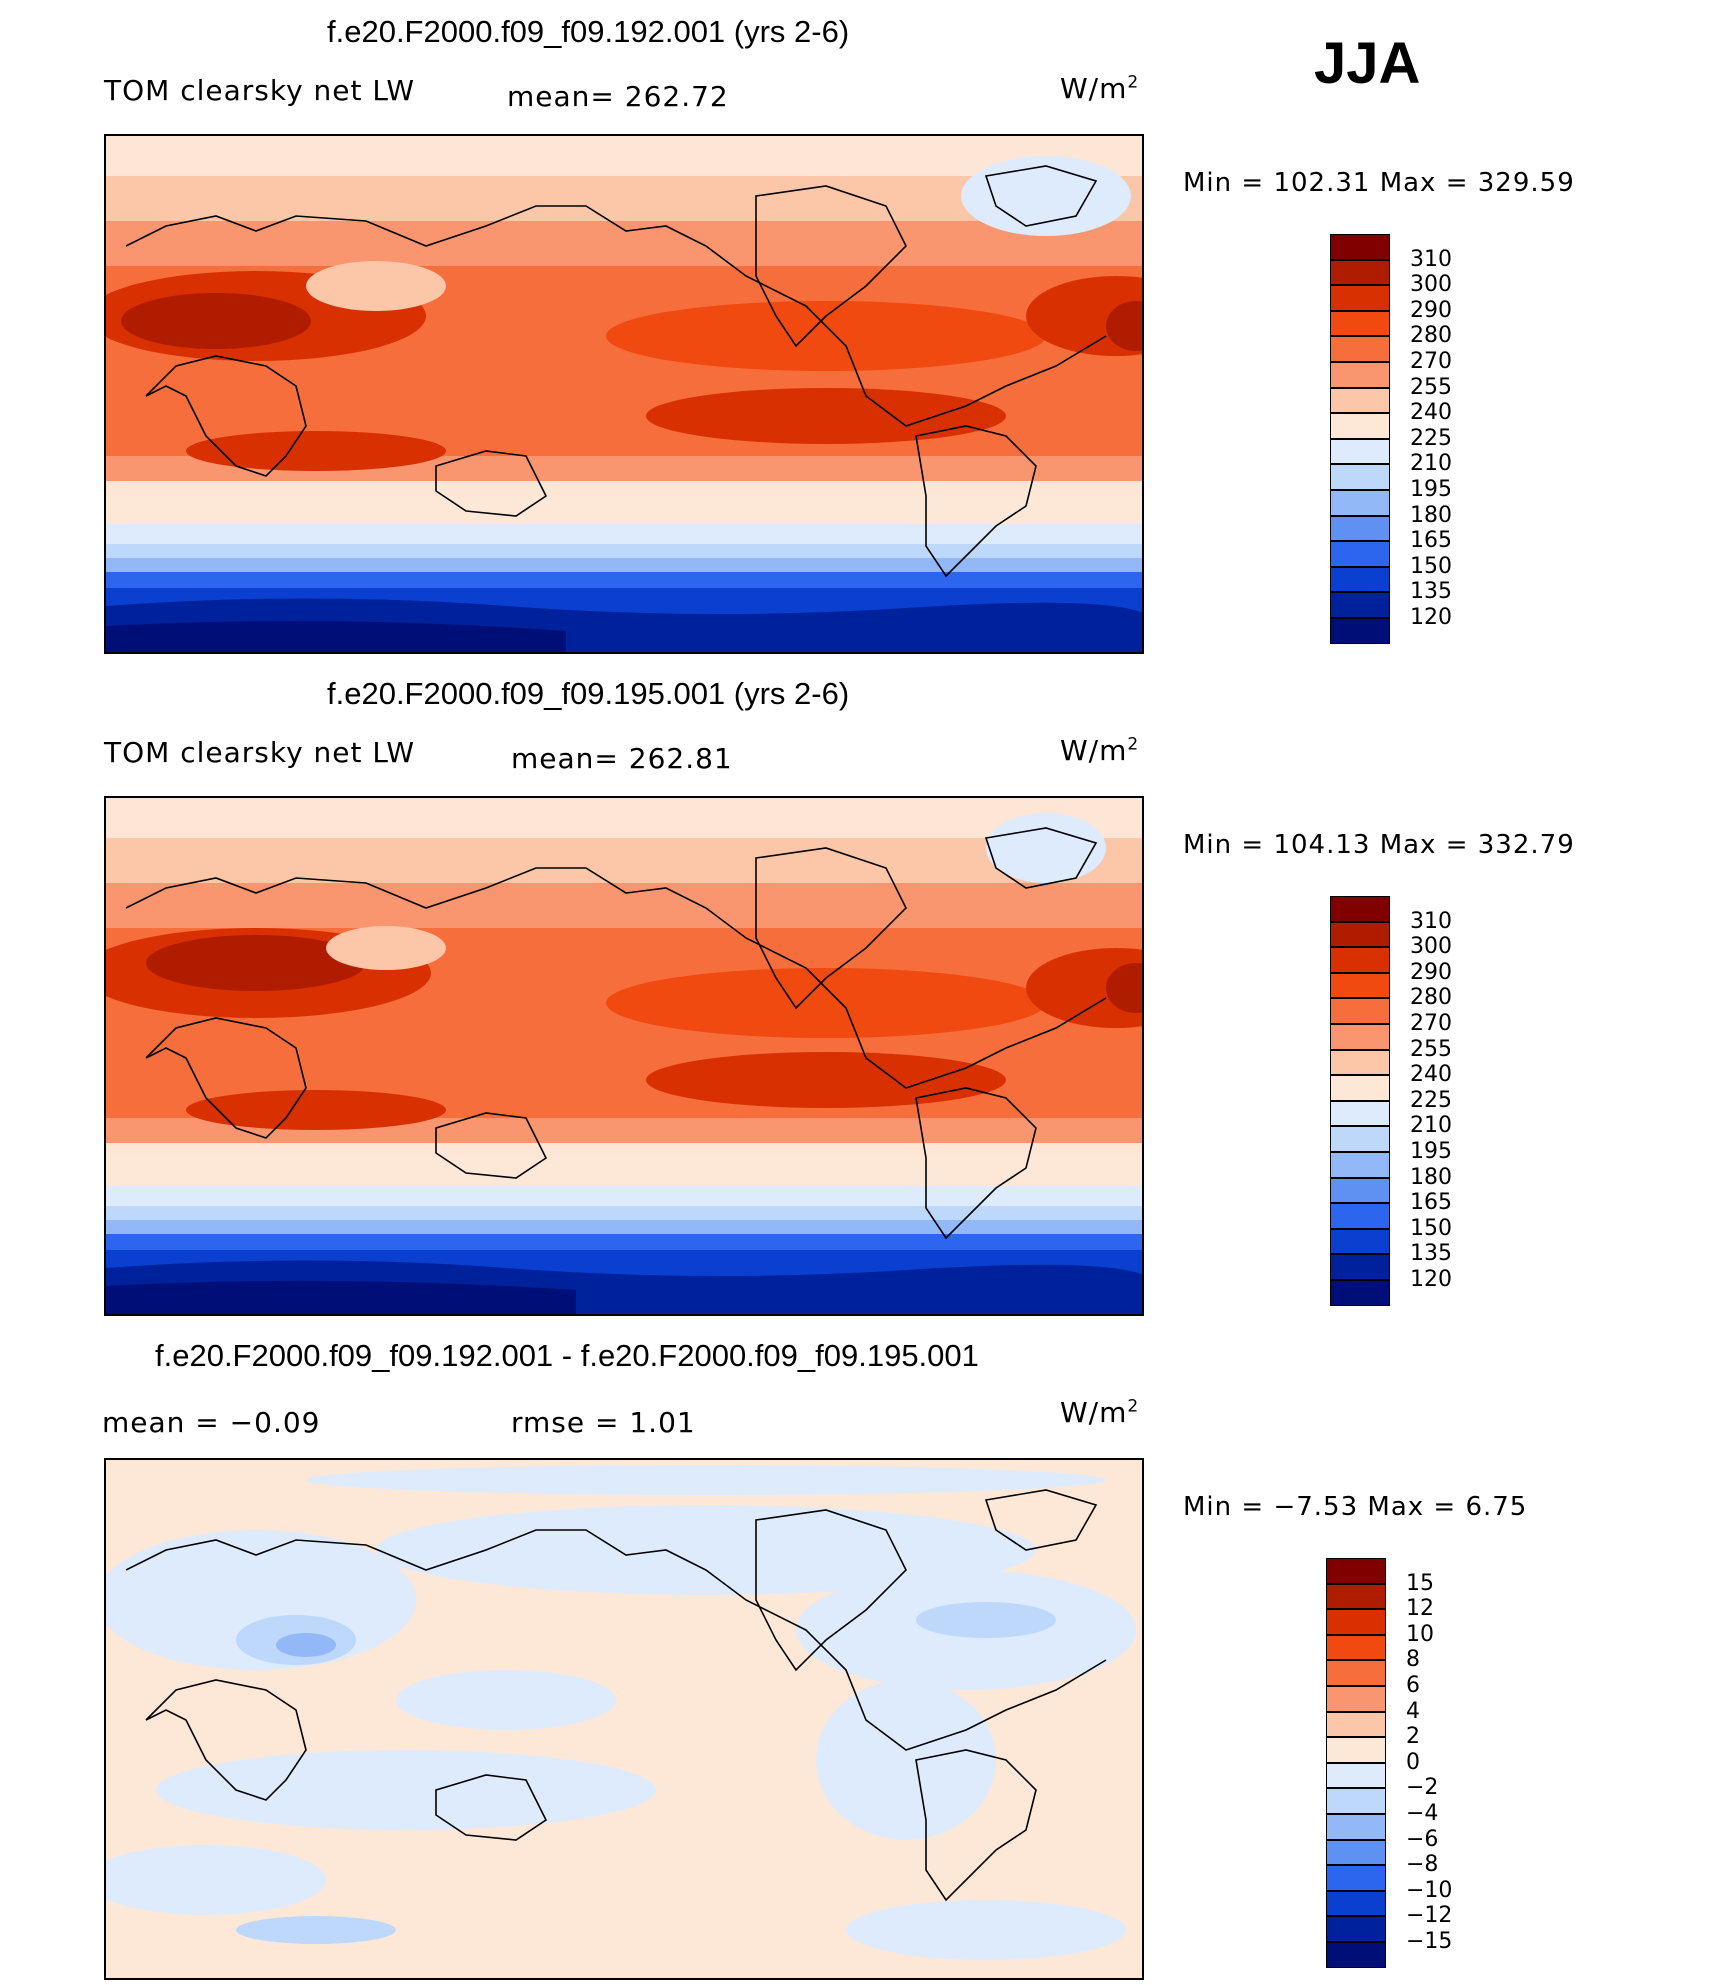 The image size is (1710, 1985). I want to click on panel-3-minmax: Min = −7.53 Max = 6.75, so click(1355, 1507).